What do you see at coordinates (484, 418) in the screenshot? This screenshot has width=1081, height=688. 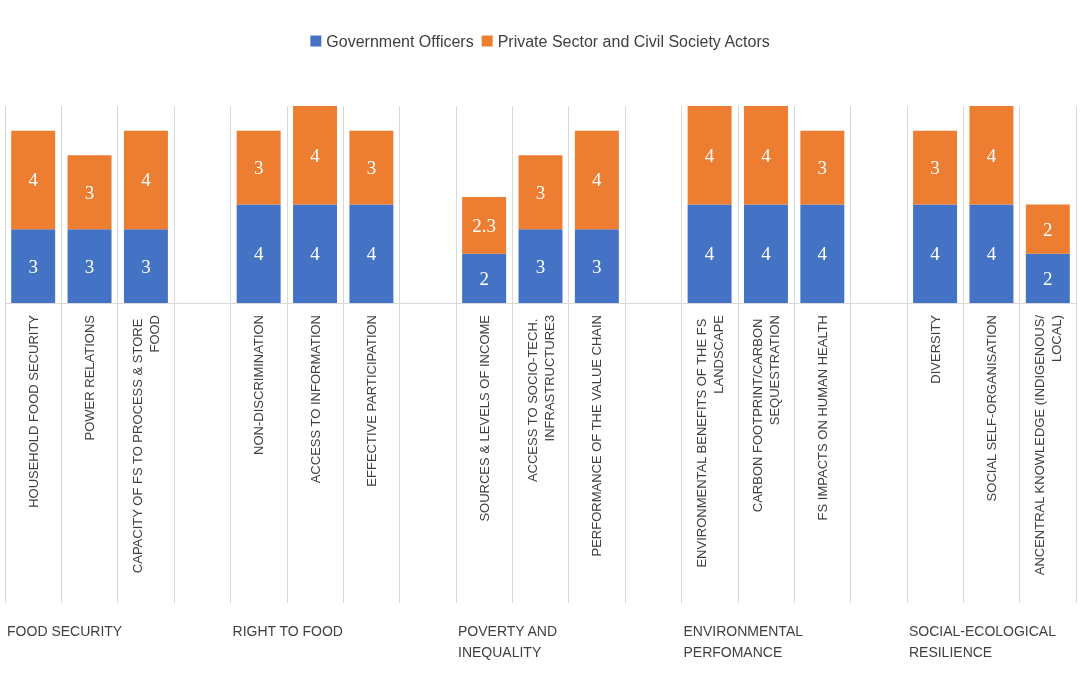 I see `x-tick-label: SOURCES & LEVELS OF INCOME` at bounding box center [484, 418].